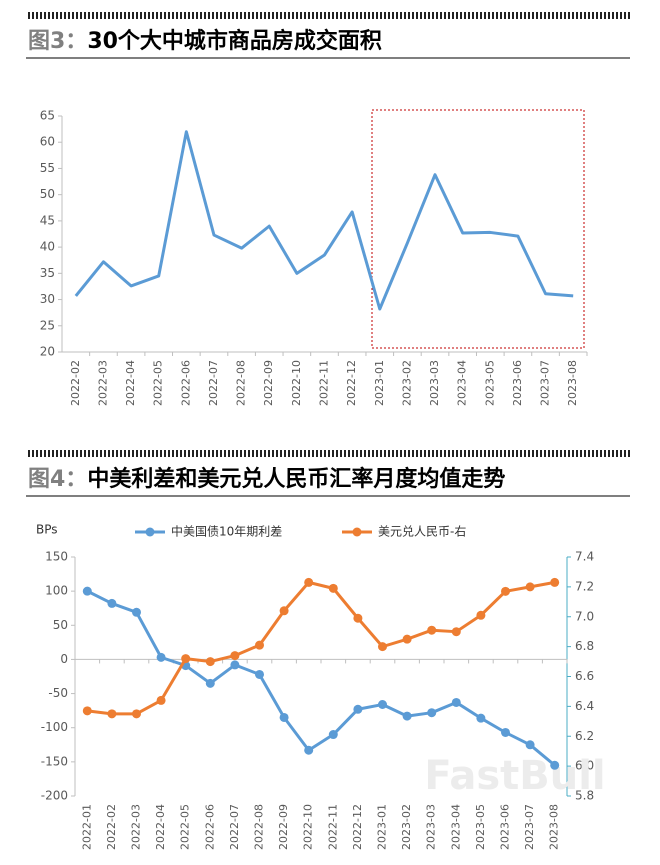 Image resolution: width=660 pixels, height=865 pixels. Describe the element at coordinates (584, 616) in the screenshot. I see `y2-tick-label: 7.0` at that location.